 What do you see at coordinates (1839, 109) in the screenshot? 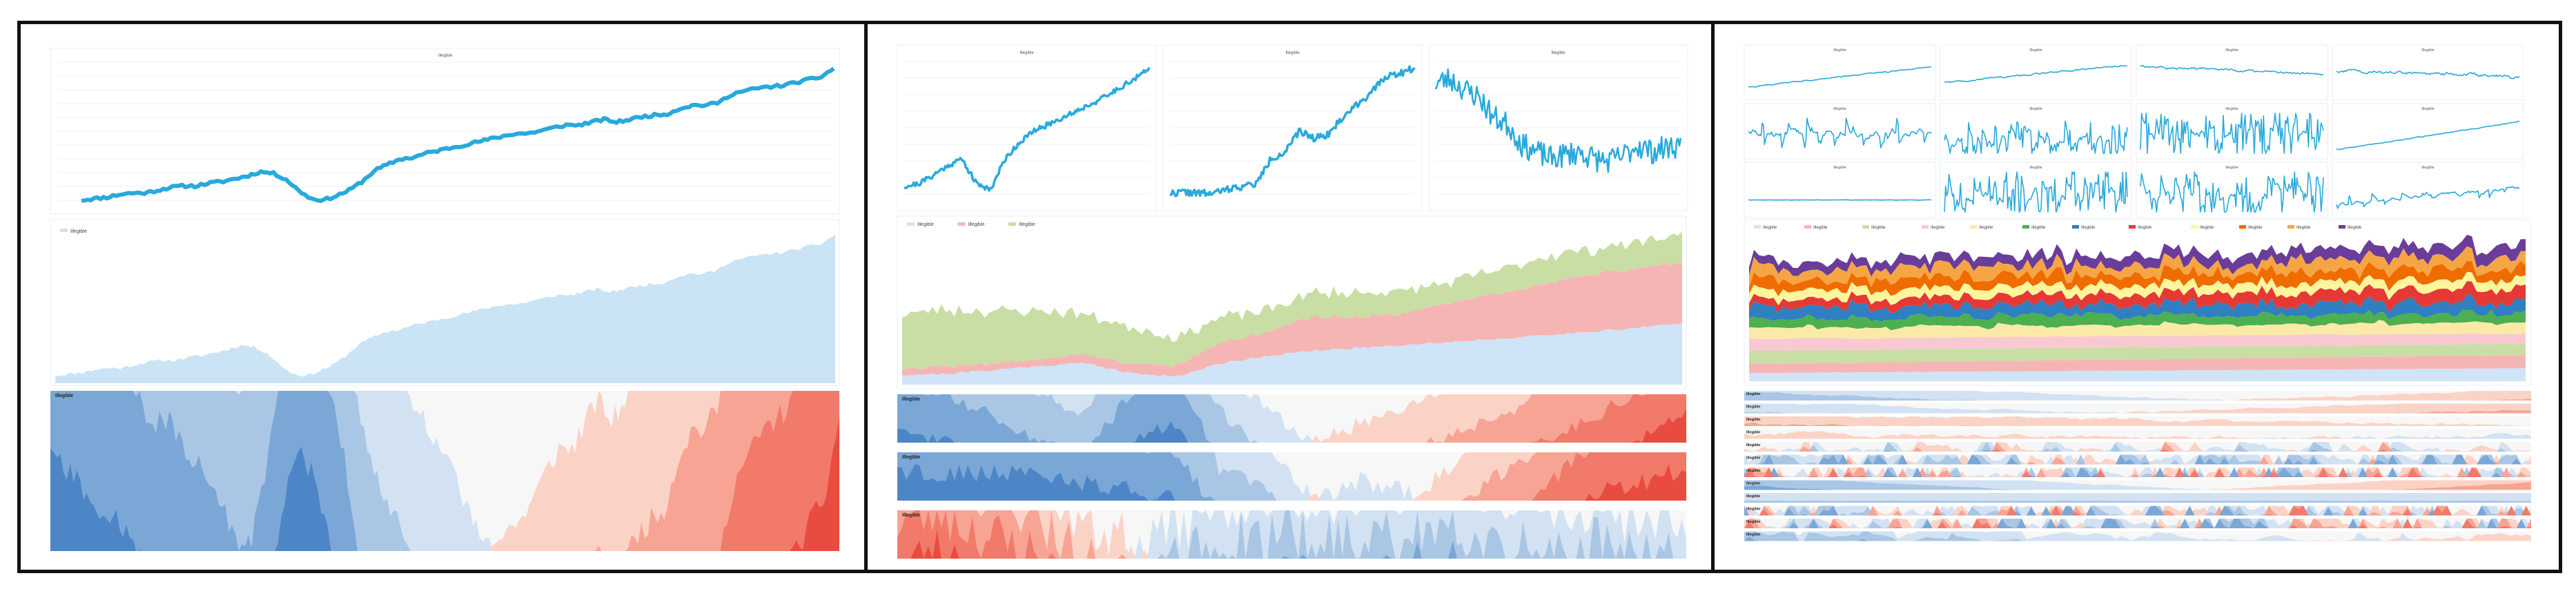
I see `panel-3-sm-title-4: Illegible` at bounding box center [1839, 109].